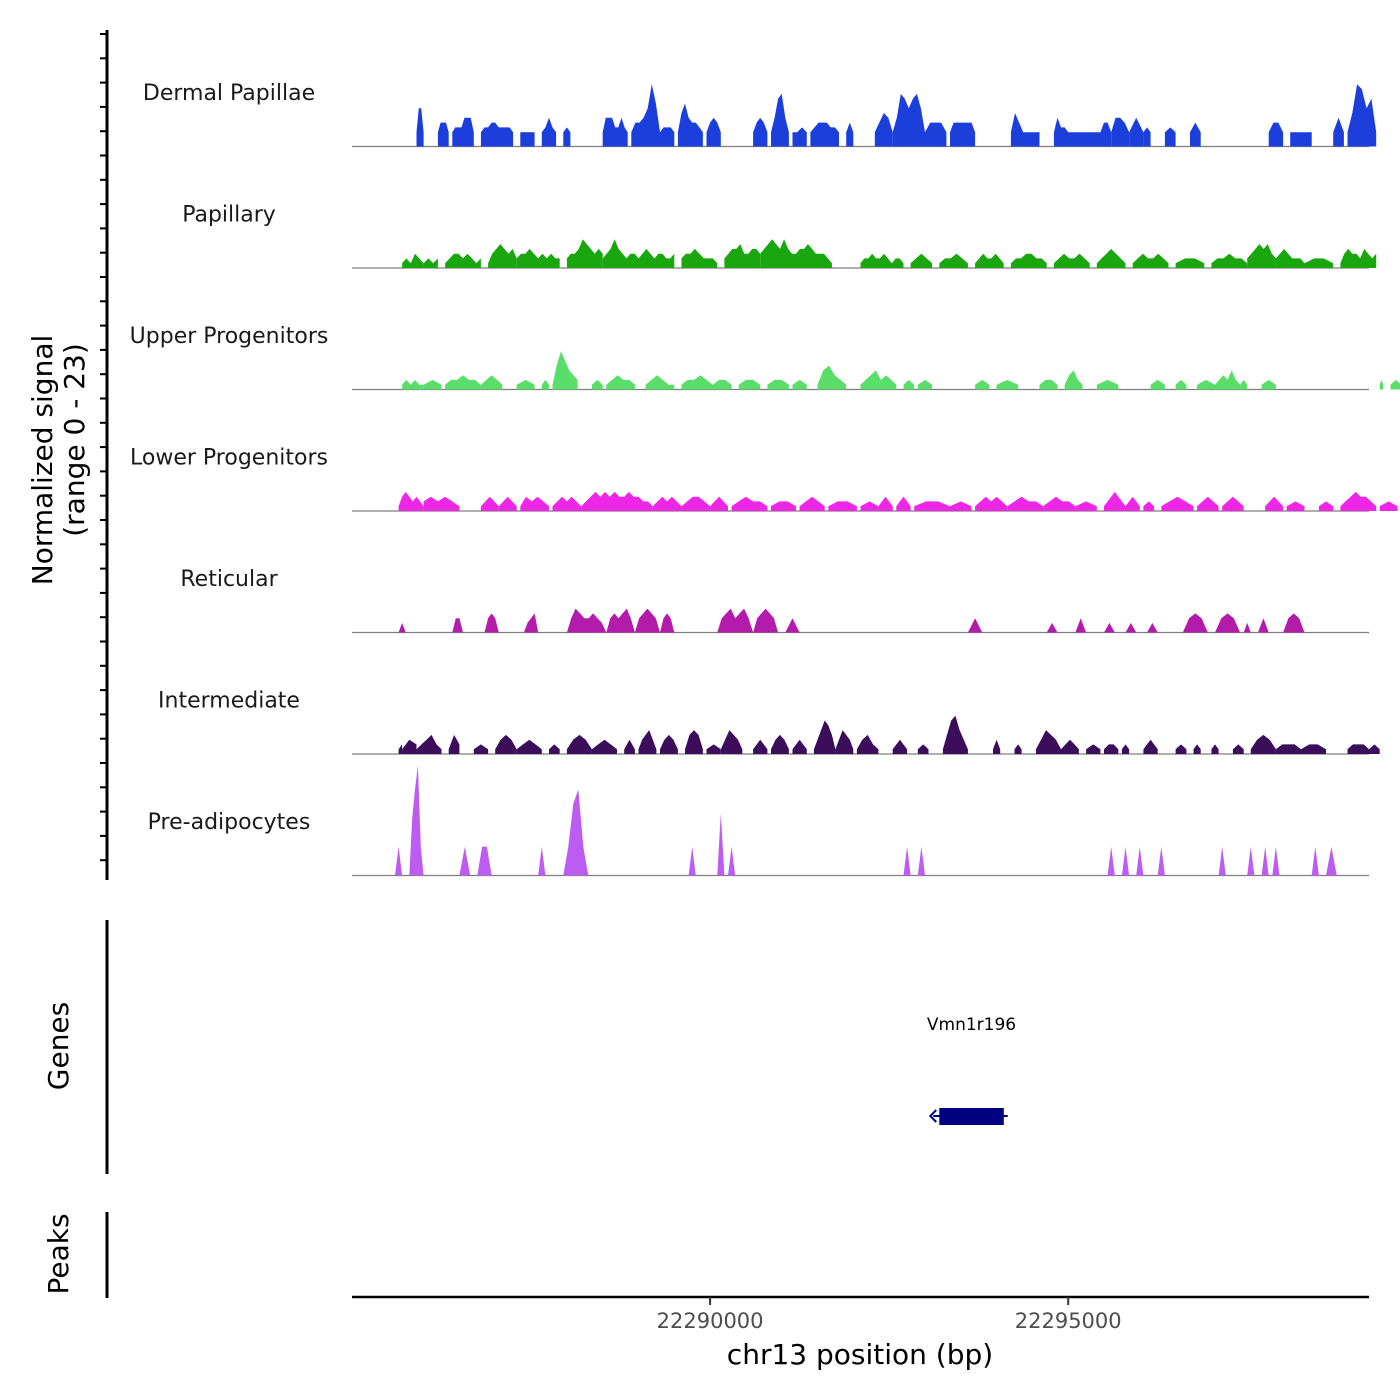  I want to click on x-tick-label: 22290000, so click(710, 1321).